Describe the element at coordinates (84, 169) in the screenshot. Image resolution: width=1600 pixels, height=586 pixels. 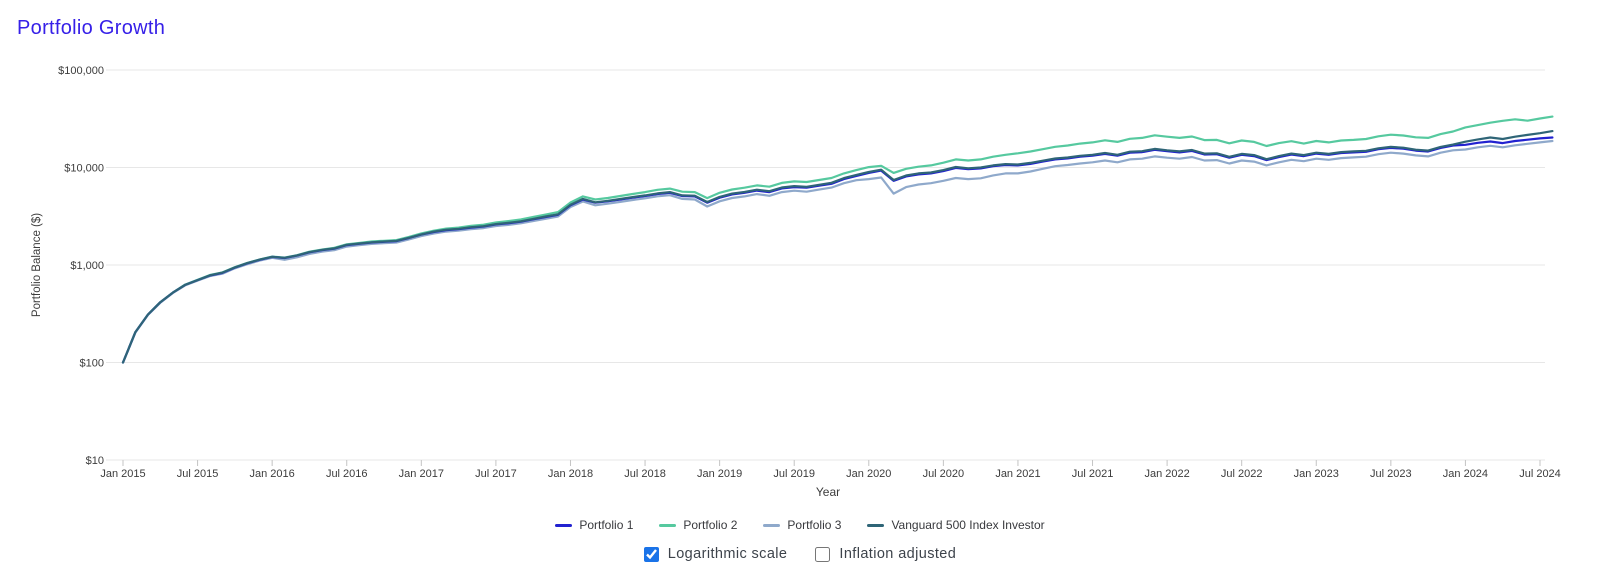
I see `y-tick-label: $10,000` at that location.